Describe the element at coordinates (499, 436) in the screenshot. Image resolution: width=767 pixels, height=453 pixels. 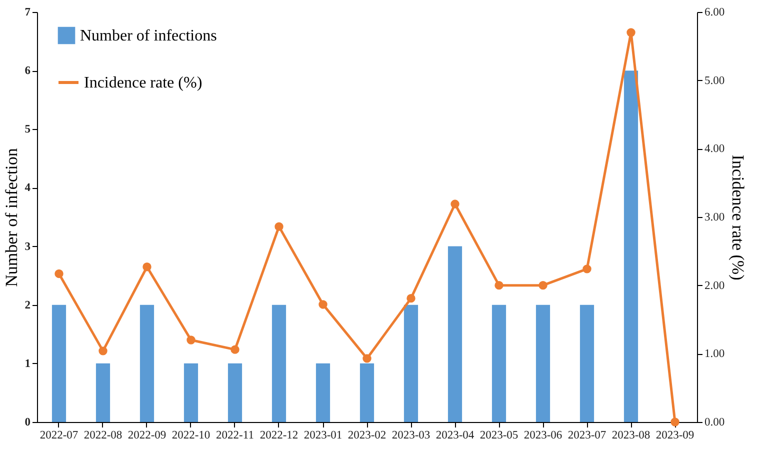
I see `x-tick-label: 2023-05` at that location.